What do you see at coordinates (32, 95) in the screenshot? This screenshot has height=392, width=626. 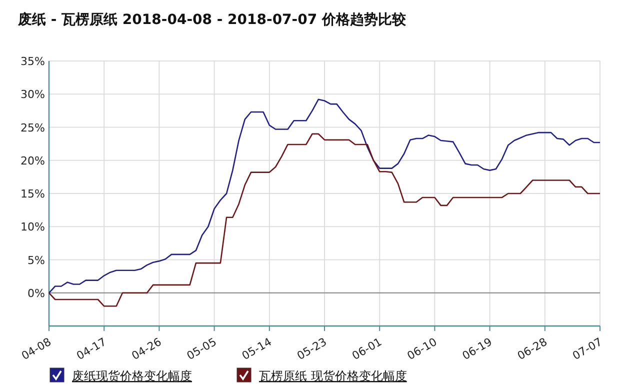 I see `y-tick-label: 30%` at bounding box center [32, 95].